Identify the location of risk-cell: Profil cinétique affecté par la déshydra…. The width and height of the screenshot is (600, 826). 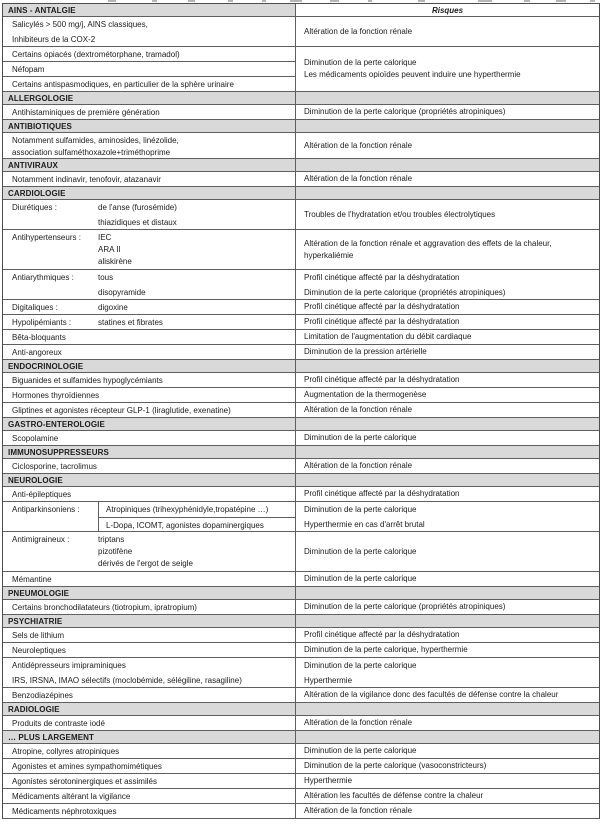
(447, 494).